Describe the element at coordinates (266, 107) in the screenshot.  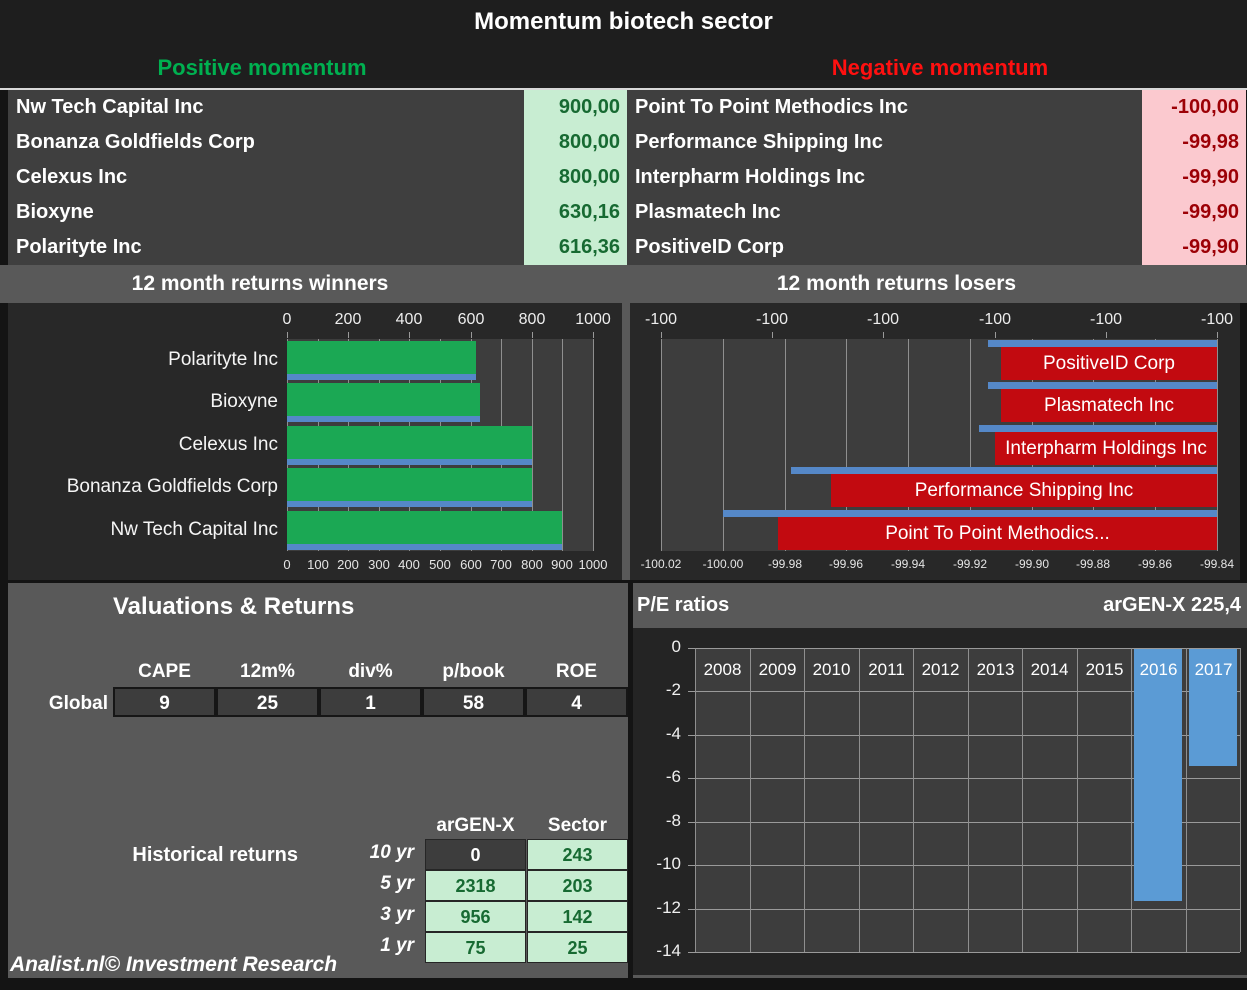
I see `company-name: Nw Tech Capital Inc` at that location.